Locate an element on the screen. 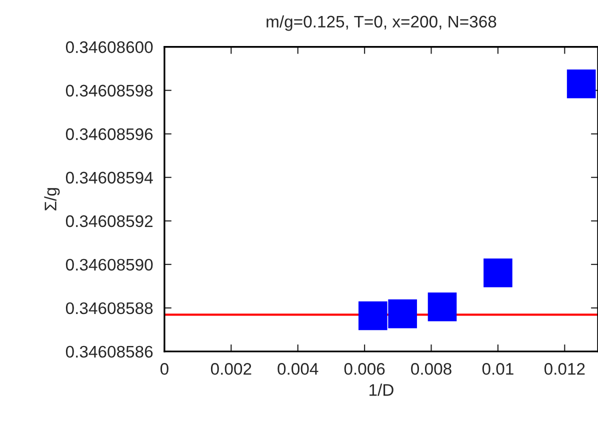 This screenshot has height=426, width=598. y-tick-label: 0.34608596 is located at coordinates (109, 134).